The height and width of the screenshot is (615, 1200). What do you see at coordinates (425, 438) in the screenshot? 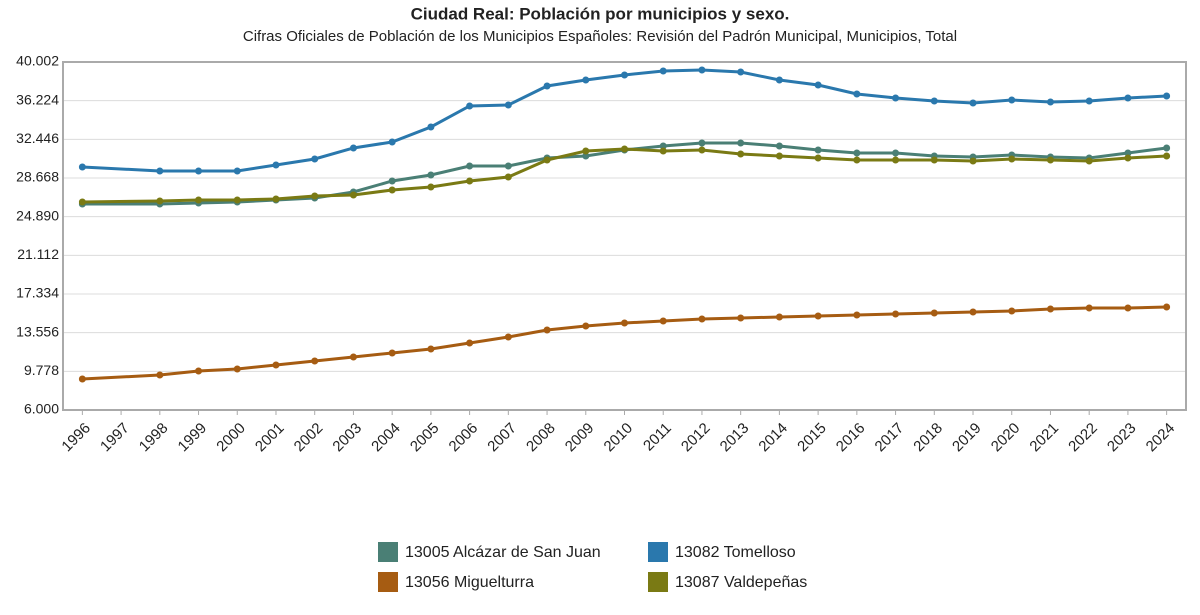
I see `x-tick-label: 2005` at bounding box center [425, 438].